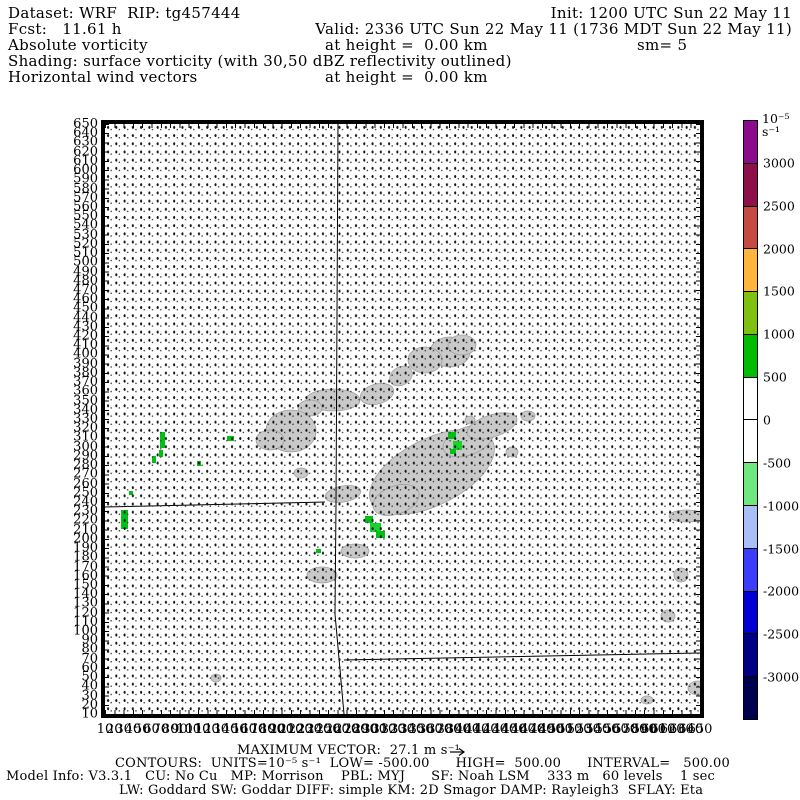 This screenshot has width=800, height=800. What do you see at coordinates (85, 142) in the screenshot?
I see `y-tick-label: 630` at bounding box center [85, 142].